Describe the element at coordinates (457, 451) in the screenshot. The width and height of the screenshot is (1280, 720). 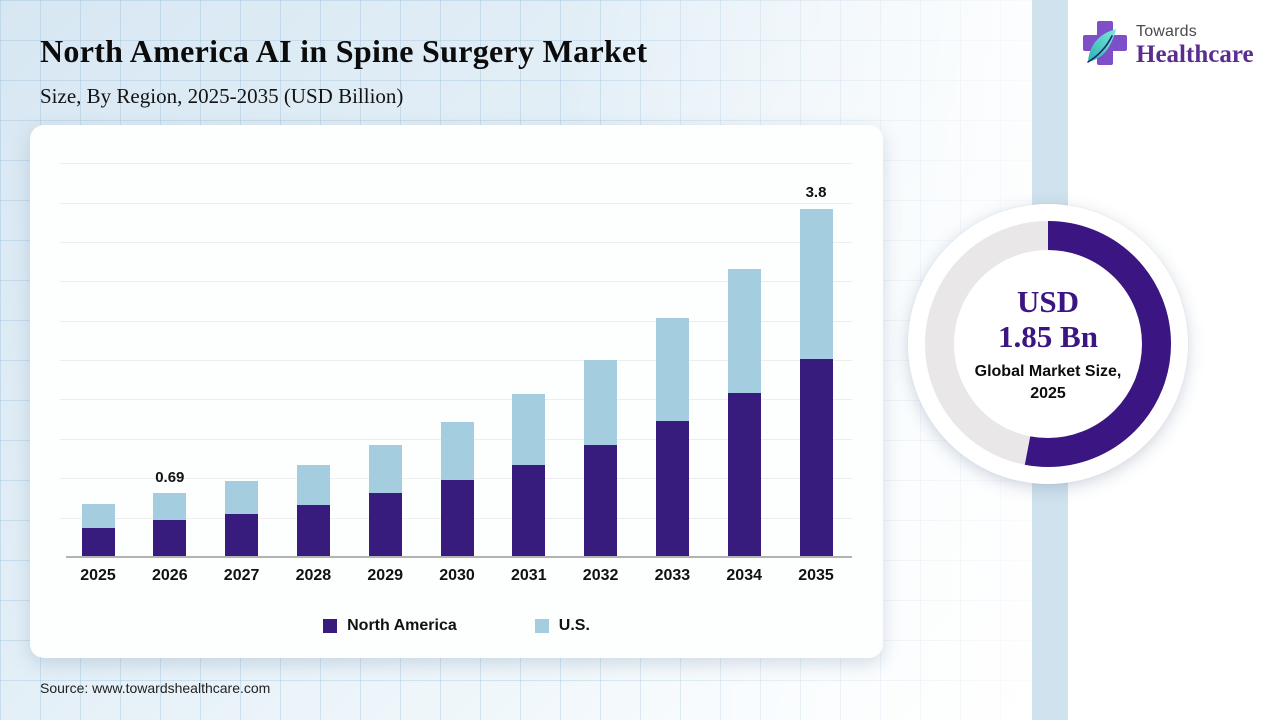
I see `bar-2030-us-segment` at that location.